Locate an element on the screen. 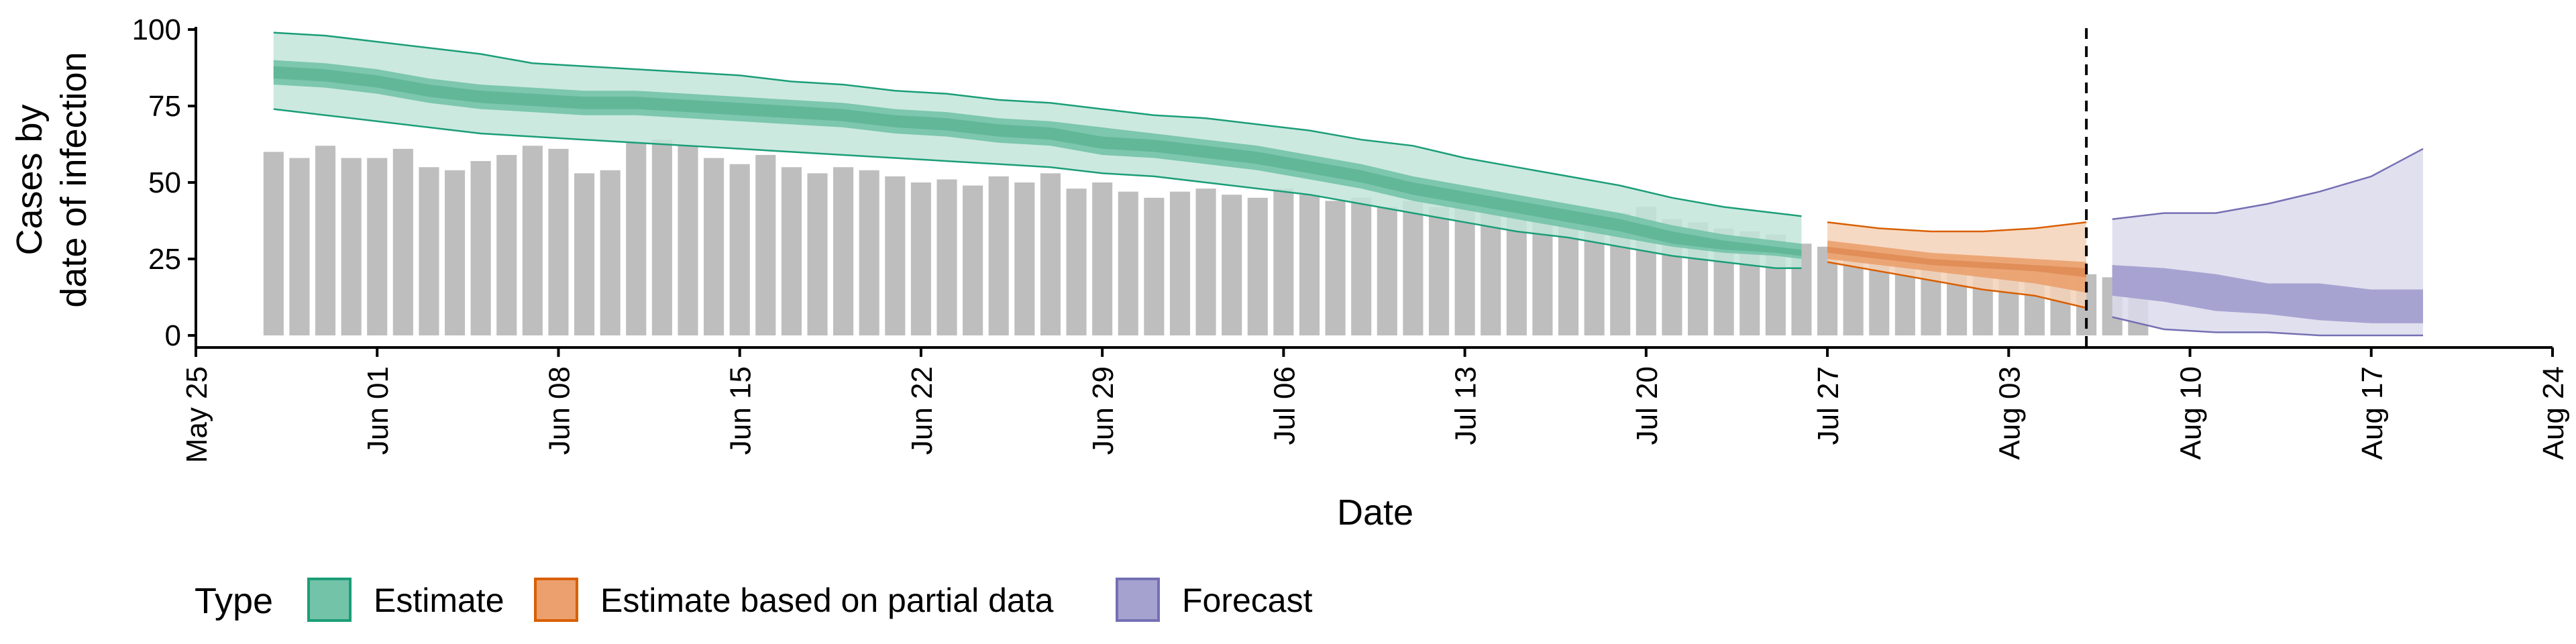 This screenshot has width=2576, height=644. y-tick-label: 100 is located at coordinates (156, 29).